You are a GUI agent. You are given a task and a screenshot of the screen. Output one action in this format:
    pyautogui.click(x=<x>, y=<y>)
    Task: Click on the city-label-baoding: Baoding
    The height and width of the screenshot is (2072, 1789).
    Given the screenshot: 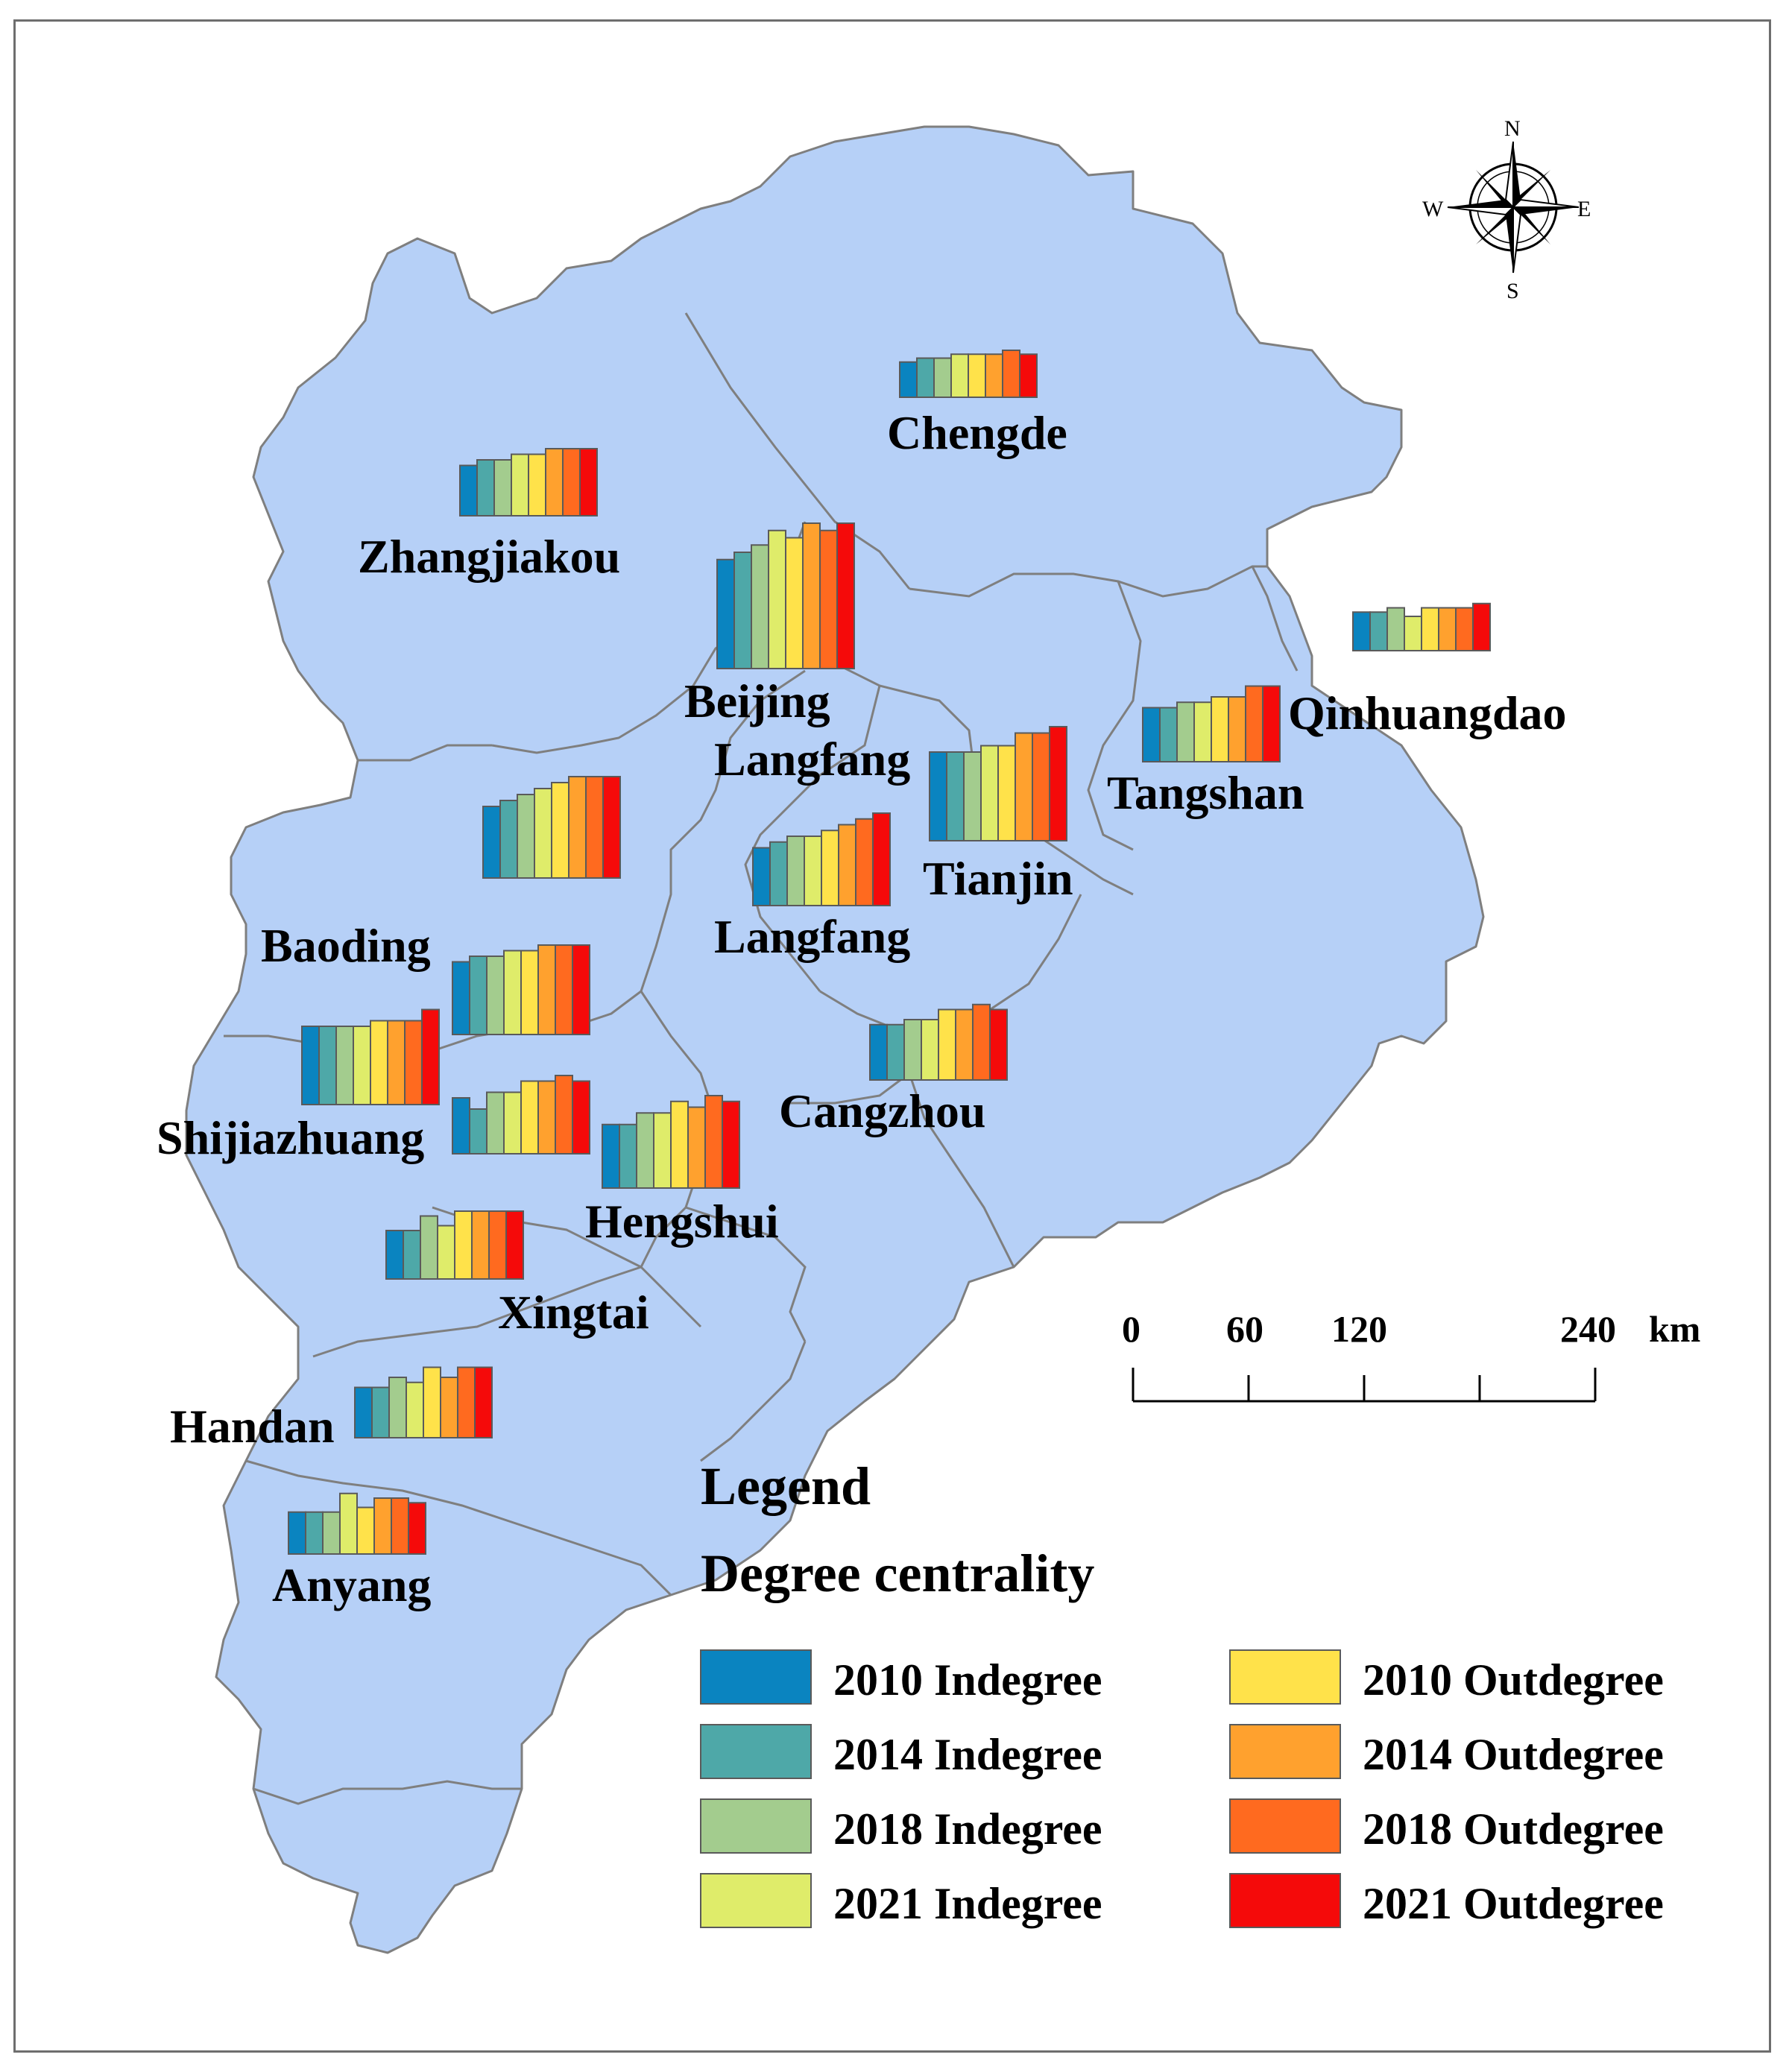 What is the action you would take?
    pyautogui.click(x=346, y=945)
    